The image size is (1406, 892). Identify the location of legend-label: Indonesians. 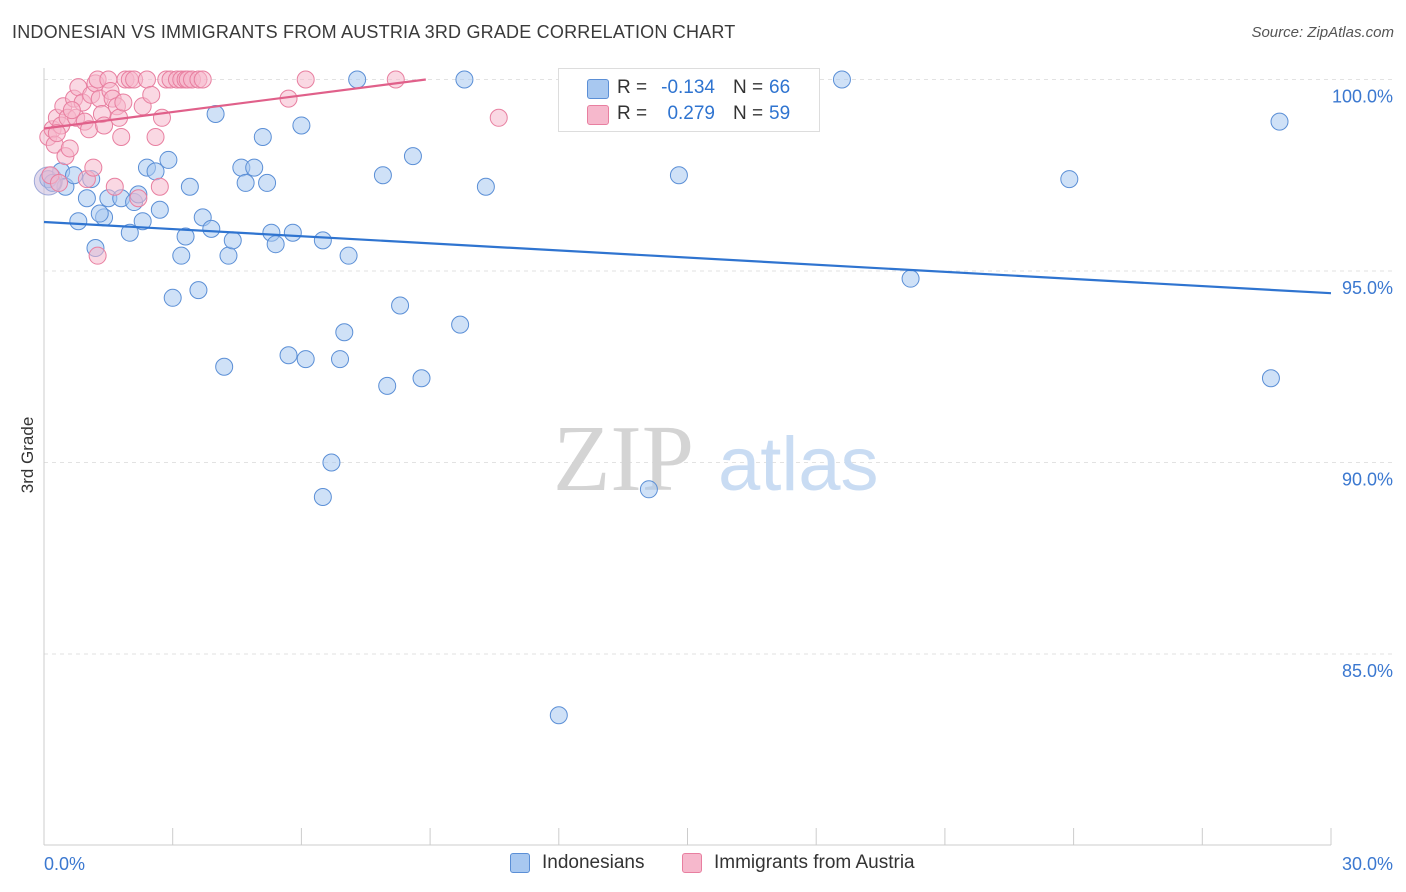
(593, 862).